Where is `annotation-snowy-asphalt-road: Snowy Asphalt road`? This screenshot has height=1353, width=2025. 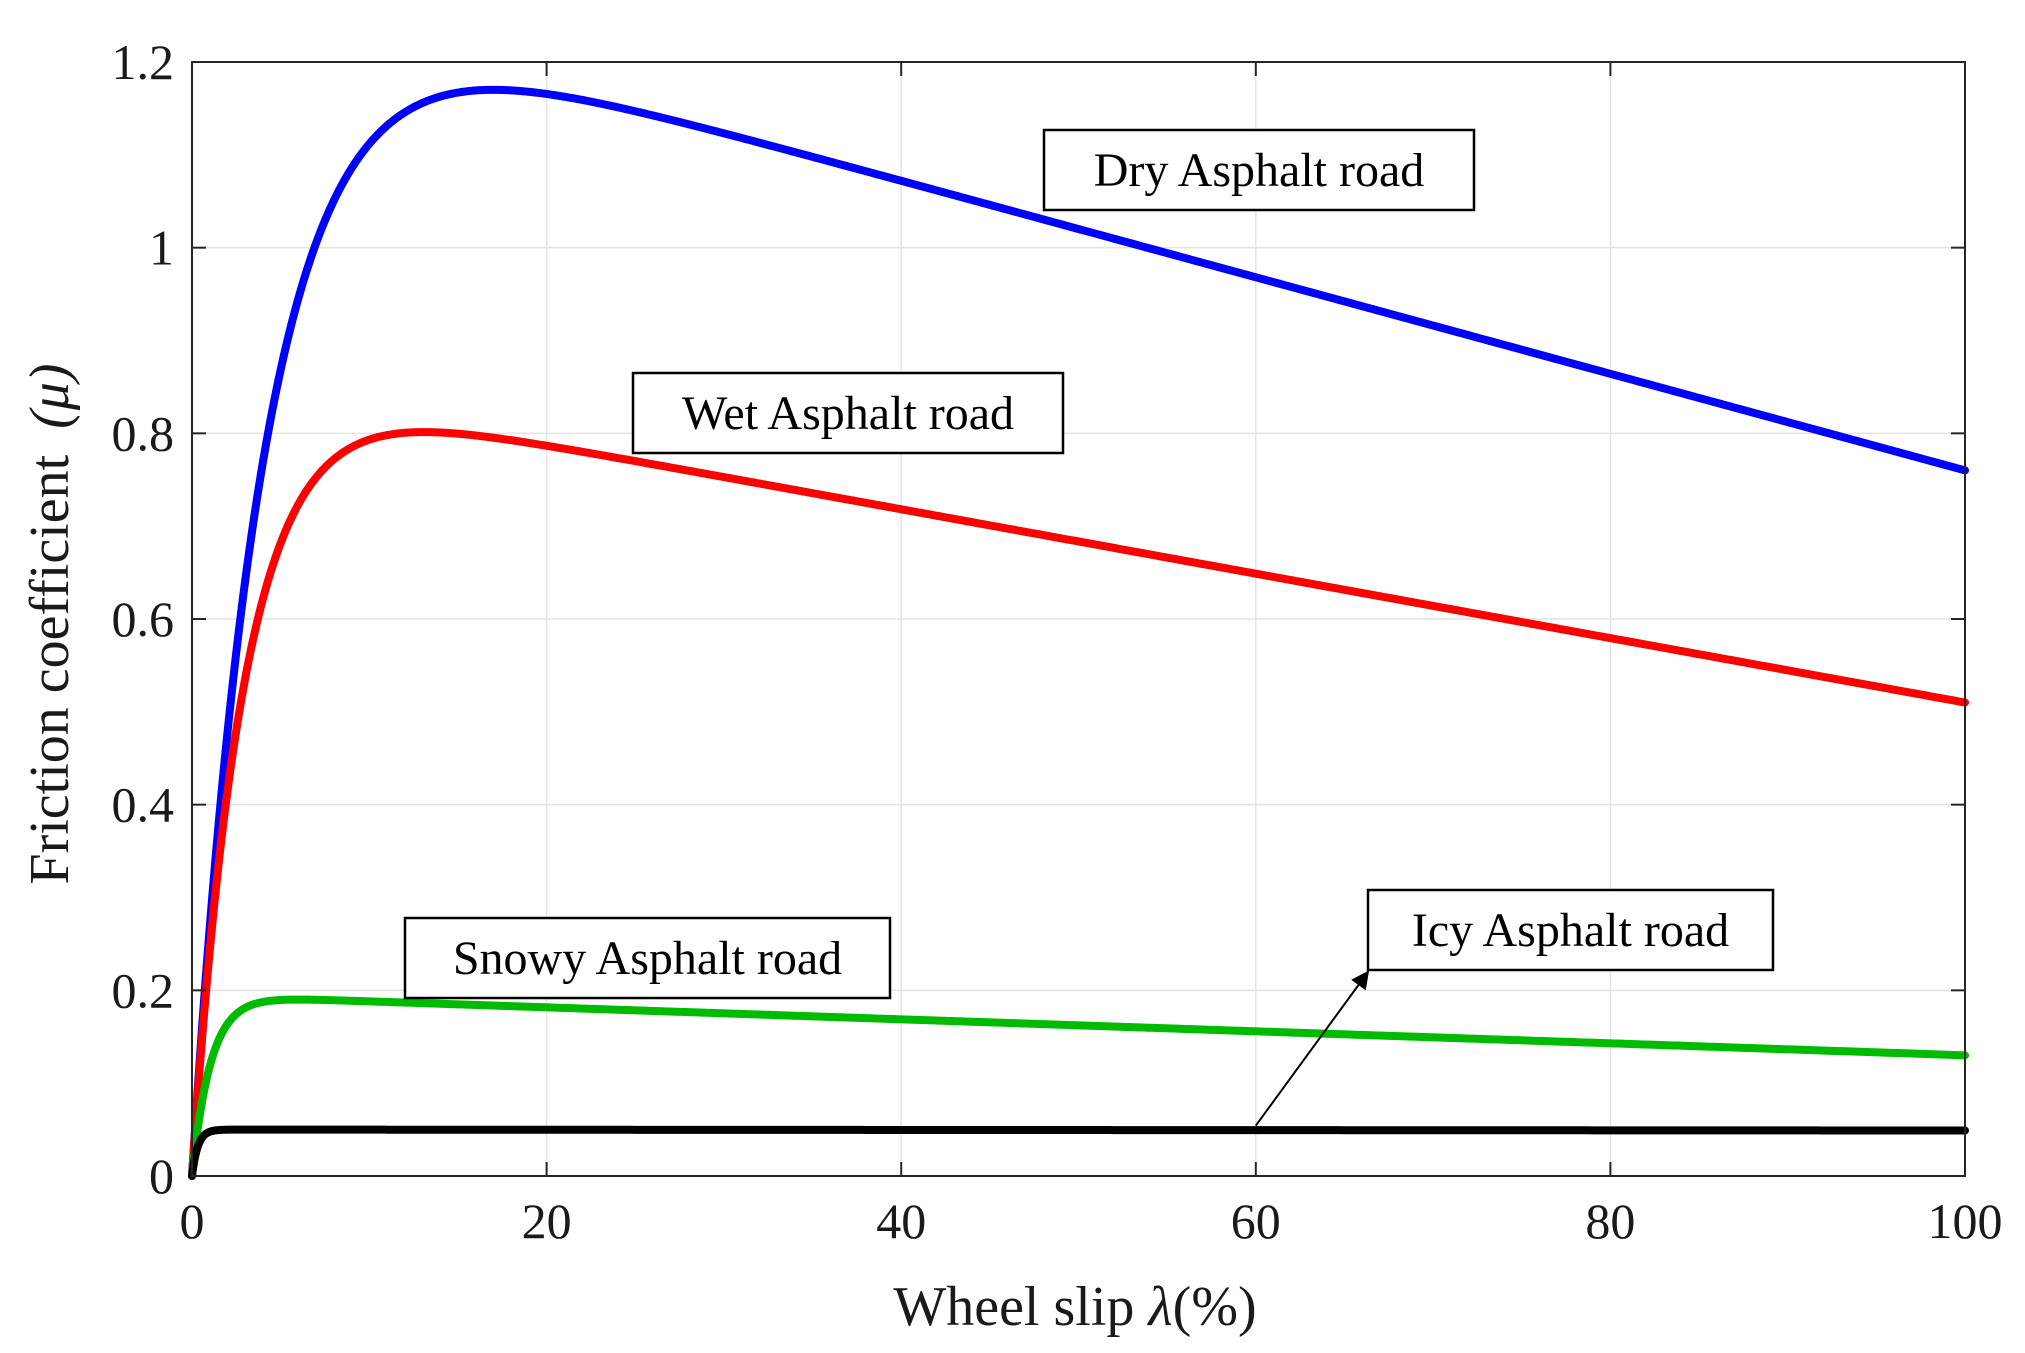 annotation-snowy-asphalt-road: Snowy Asphalt road is located at coordinates (647, 958).